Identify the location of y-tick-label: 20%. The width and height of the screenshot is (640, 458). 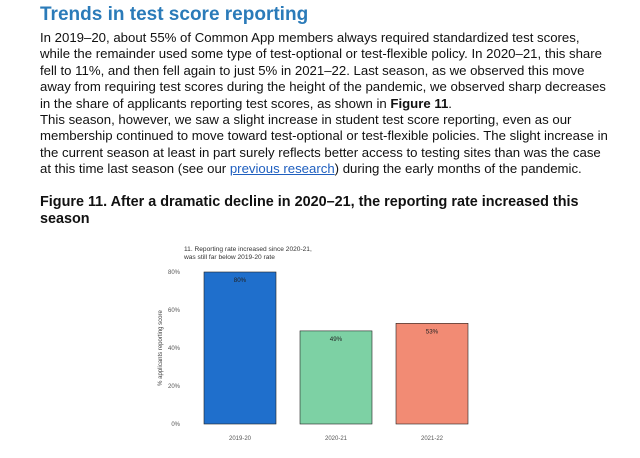
(174, 387).